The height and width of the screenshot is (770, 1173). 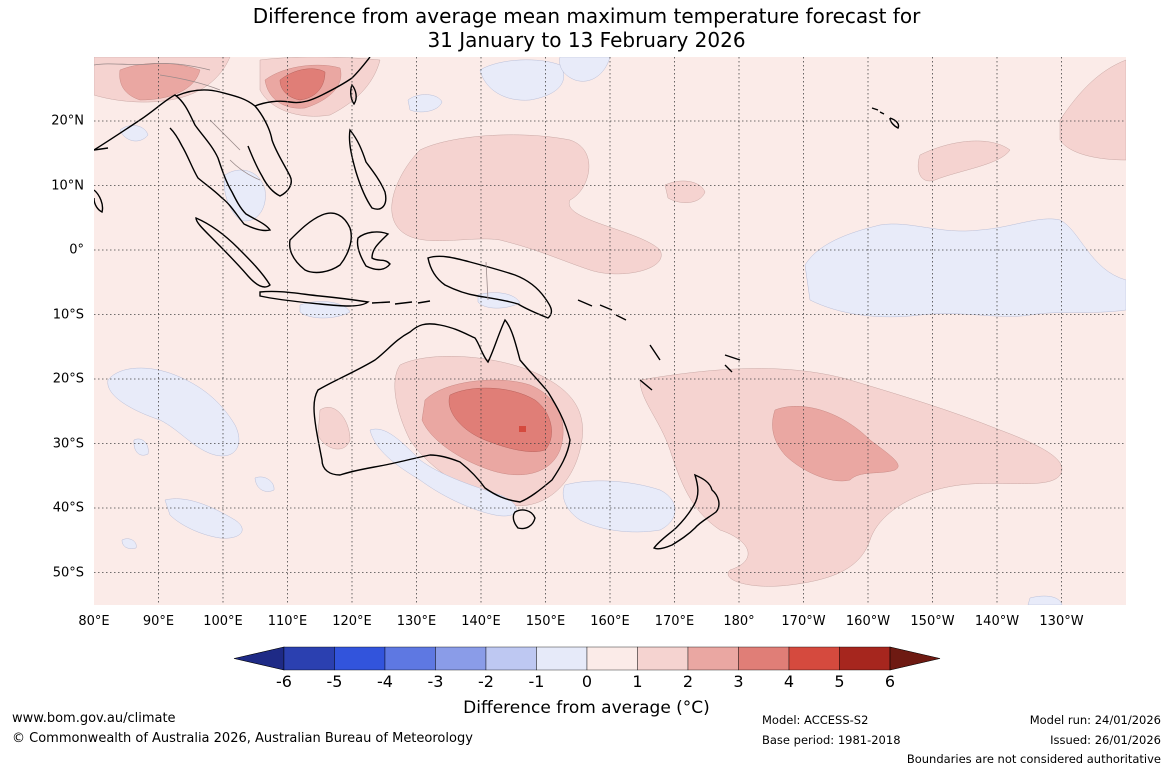 What do you see at coordinates (435, 681) in the screenshot?
I see `colorbar-tick-label: -3` at bounding box center [435, 681].